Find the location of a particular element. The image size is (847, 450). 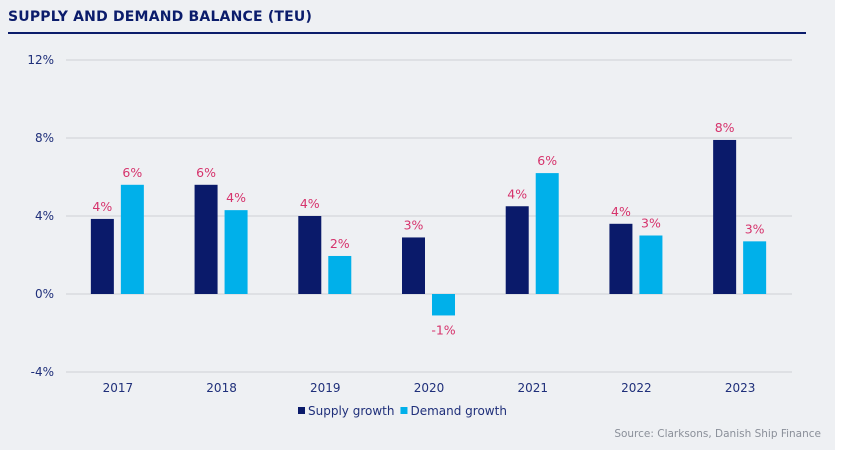

legend-label: Supply growth is located at coordinates (351, 411).